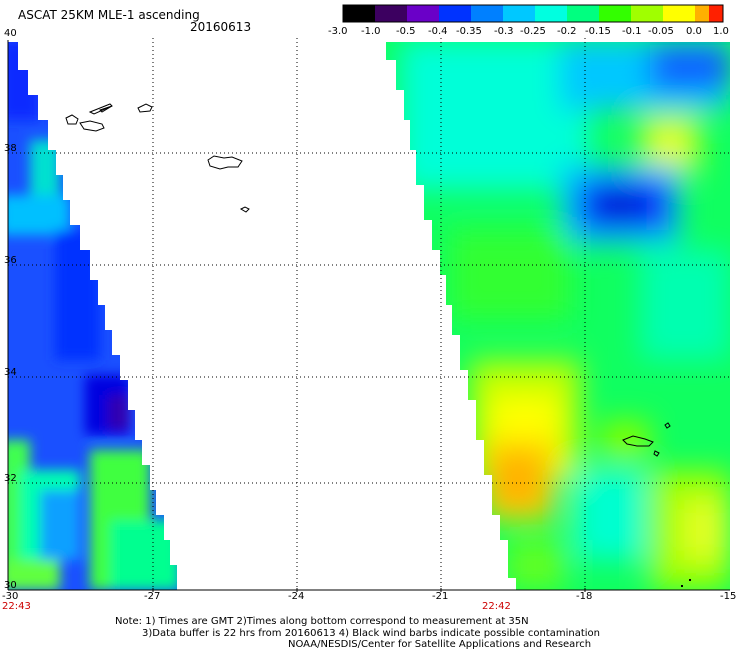 The height and width of the screenshot is (650, 740). Describe the element at coordinates (504, 31) in the screenshot. I see `colorbar-label: -0.3` at that location.